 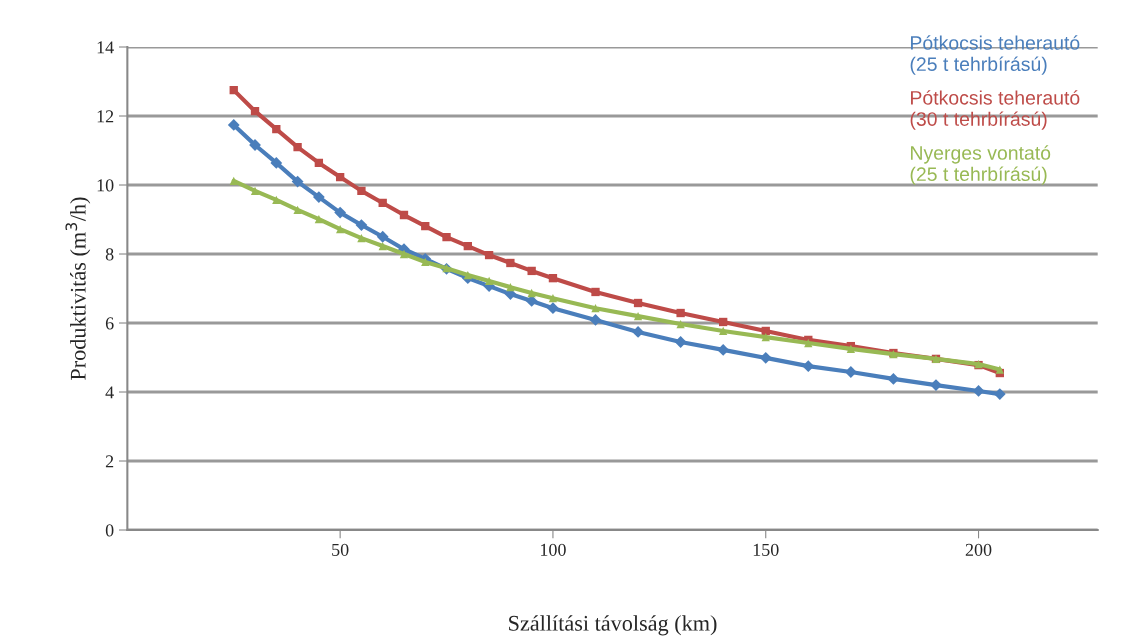 What do you see at coordinates (105, 47) in the screenshot?
I see `y-tick-label: 14` at bounding box center [105, 47].